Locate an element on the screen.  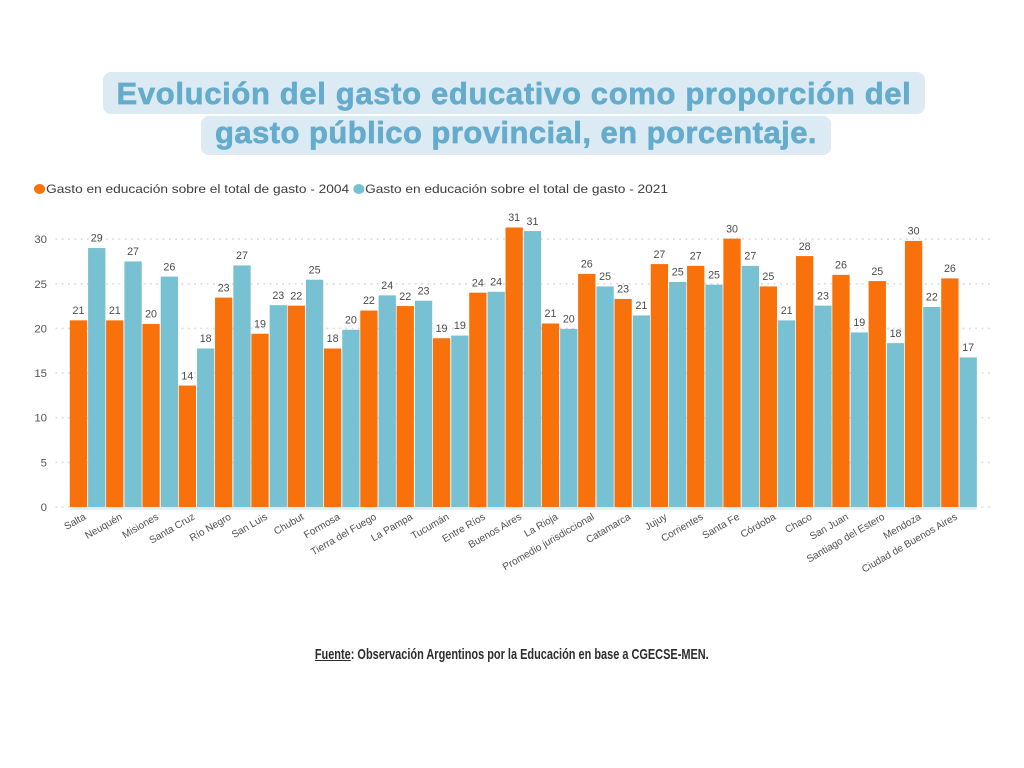
svg-text: Santa Fe is located at coordinates (721, 527).